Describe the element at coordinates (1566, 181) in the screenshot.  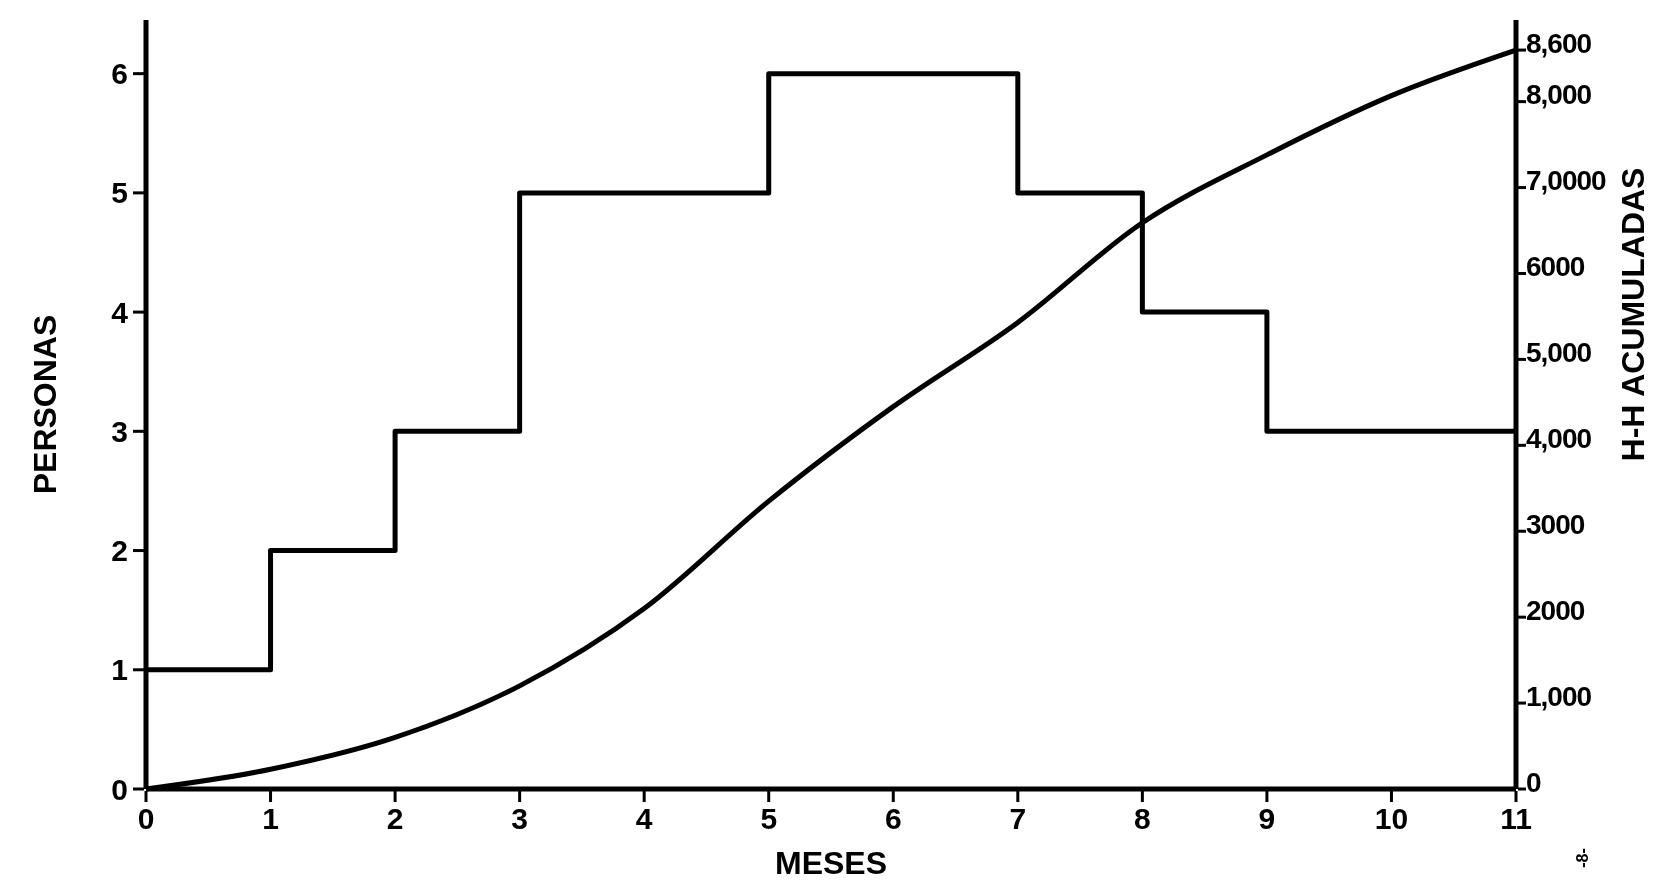
I see `y2-tick-label: 7,0000` at that location.